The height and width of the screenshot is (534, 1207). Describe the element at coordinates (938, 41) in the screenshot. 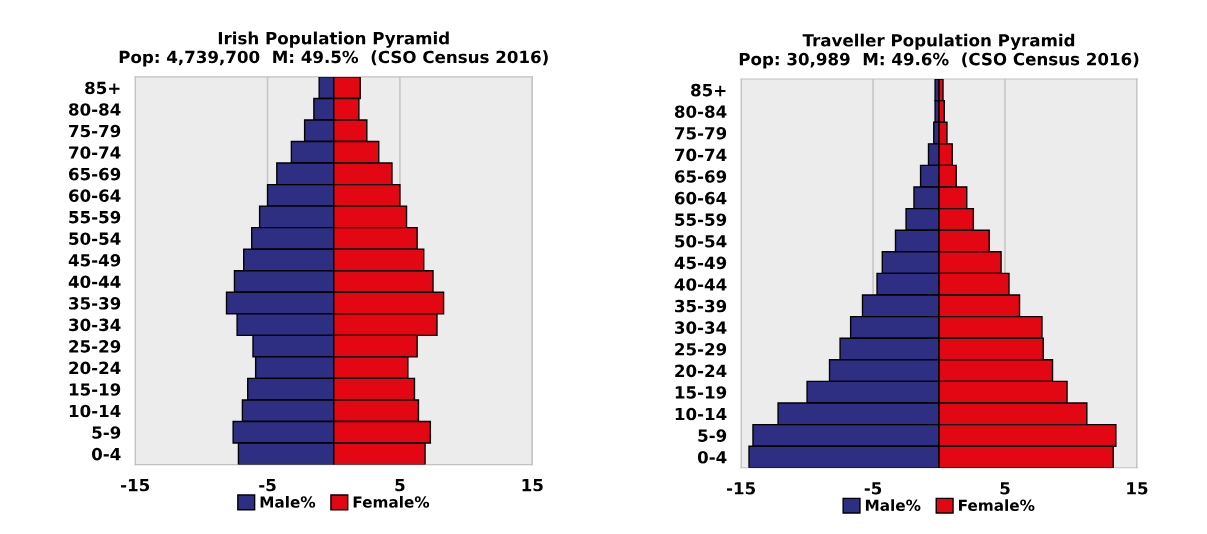

I see `chart-title: Traveller Population Pyramid` at that location.